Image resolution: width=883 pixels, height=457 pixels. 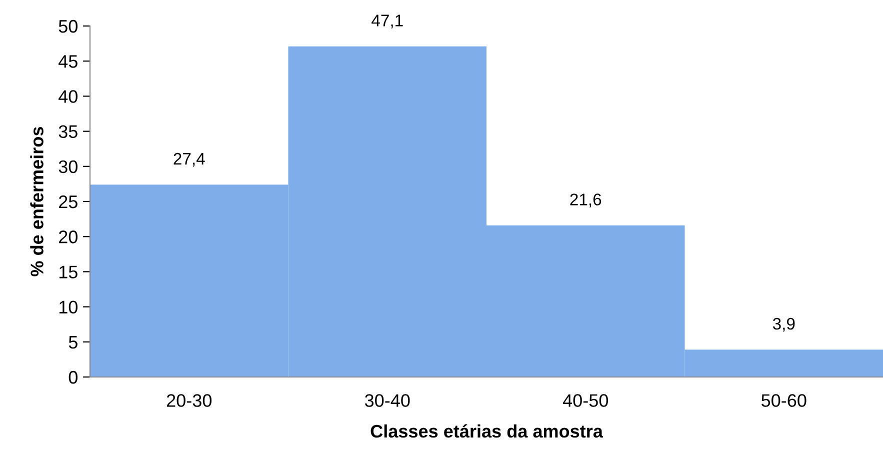 I want to click on y-tick-label: 25, so click(x=68, y=201).